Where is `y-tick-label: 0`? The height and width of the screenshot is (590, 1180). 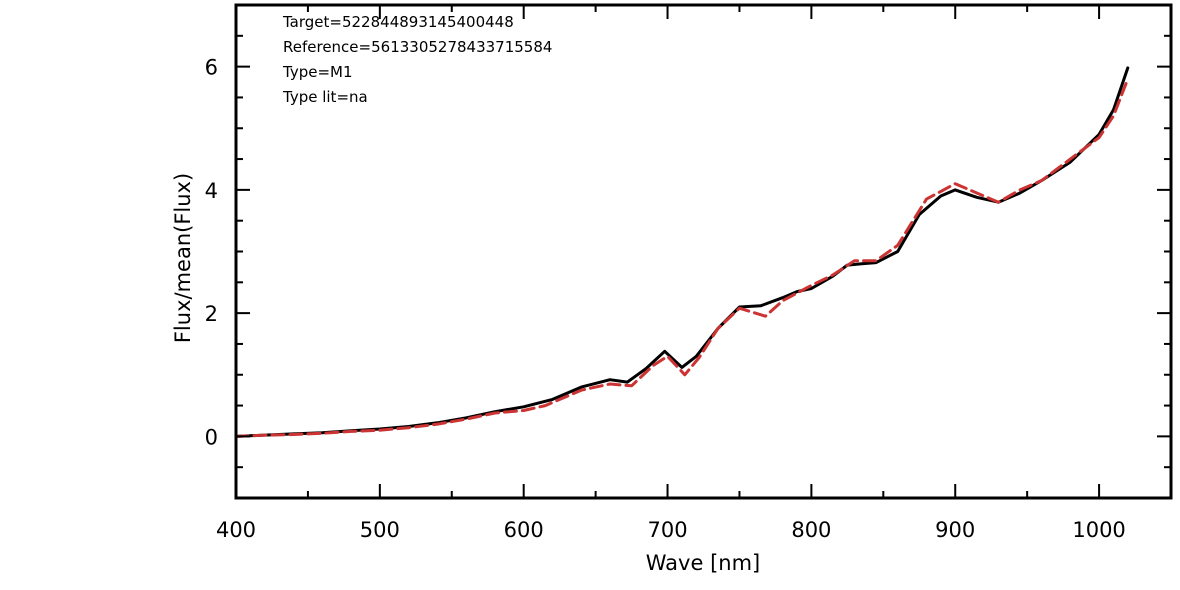
y-tick-label: 0 is located at coordinates (211, 437).